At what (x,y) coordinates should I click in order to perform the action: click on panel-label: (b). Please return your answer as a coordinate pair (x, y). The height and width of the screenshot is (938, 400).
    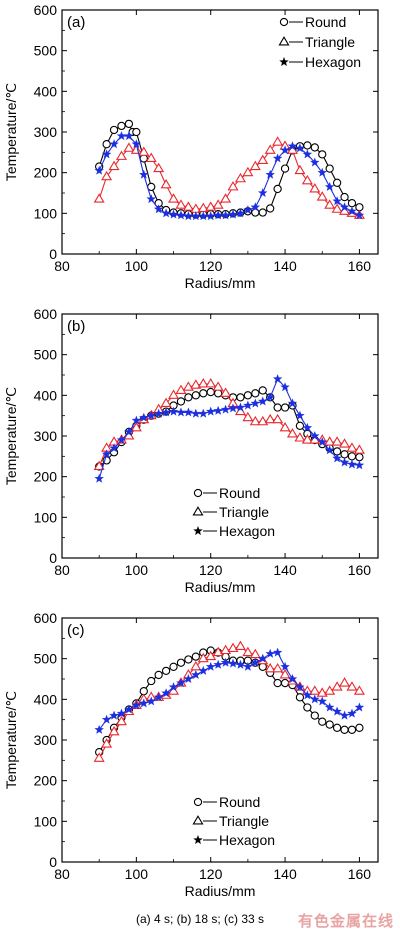
    Looking at the image, I should click on (76, 326).